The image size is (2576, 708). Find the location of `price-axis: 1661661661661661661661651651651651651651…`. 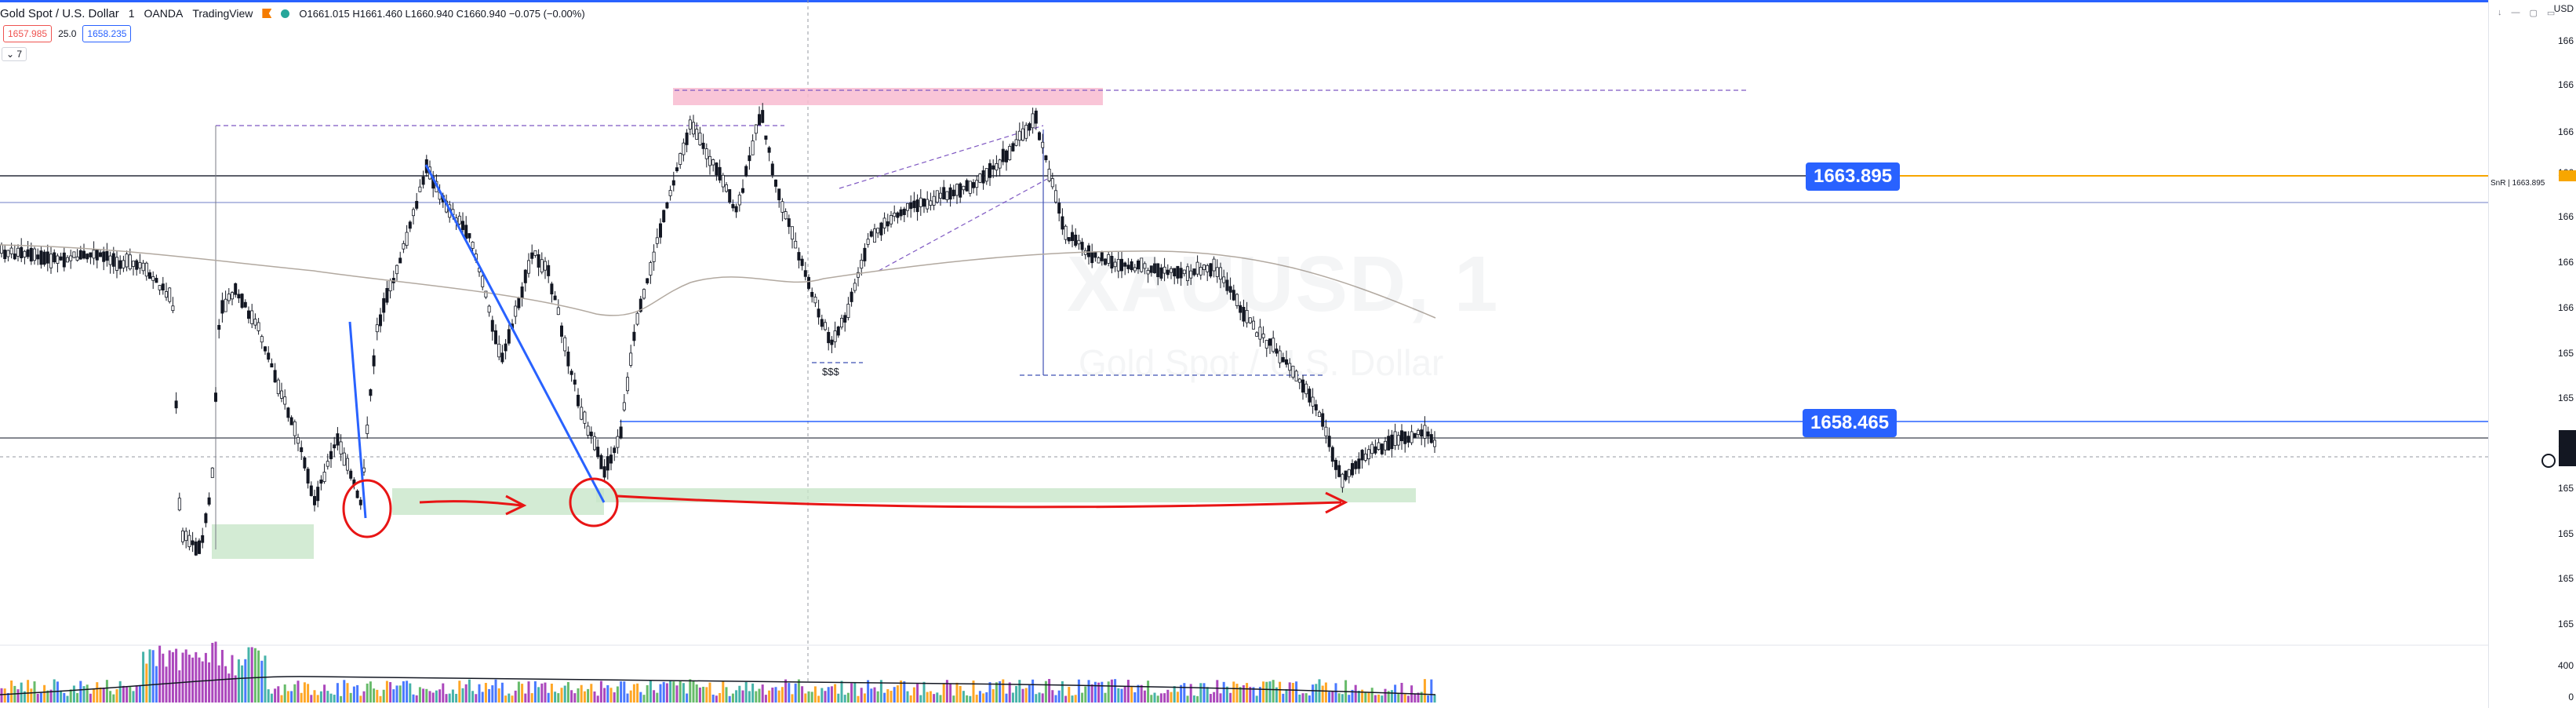

price-axis: 1661661661661661661661651651651651651651… is located at coordinates (2532, 354).